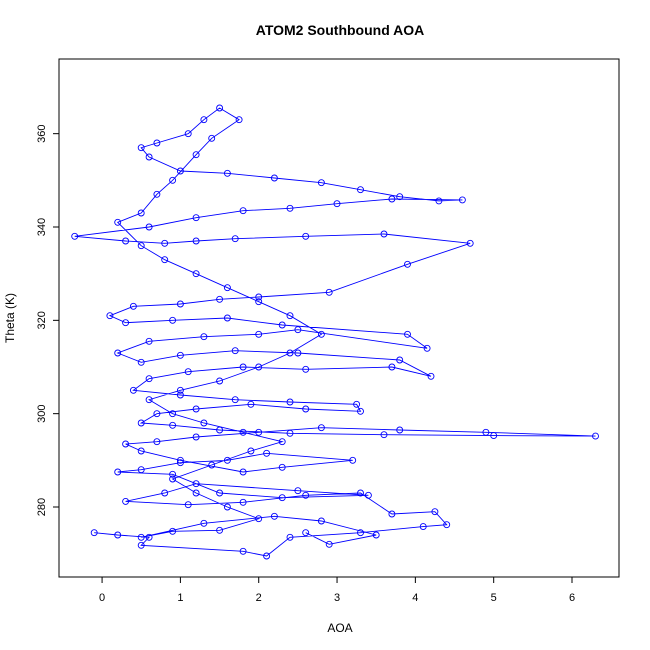  Describe the element at coordinates (180, 598) in the screenshot. I see `x-tick-label: 1` at that location.